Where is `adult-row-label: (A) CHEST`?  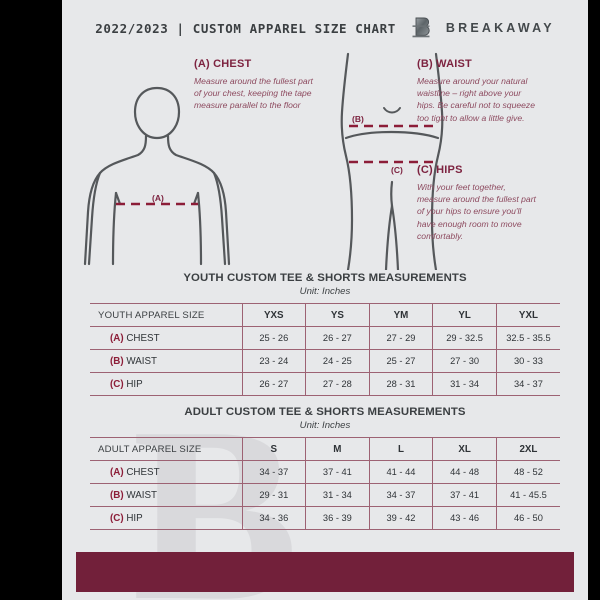
adult-row-label: (A) CHEST is located at coordinates (166, 472).